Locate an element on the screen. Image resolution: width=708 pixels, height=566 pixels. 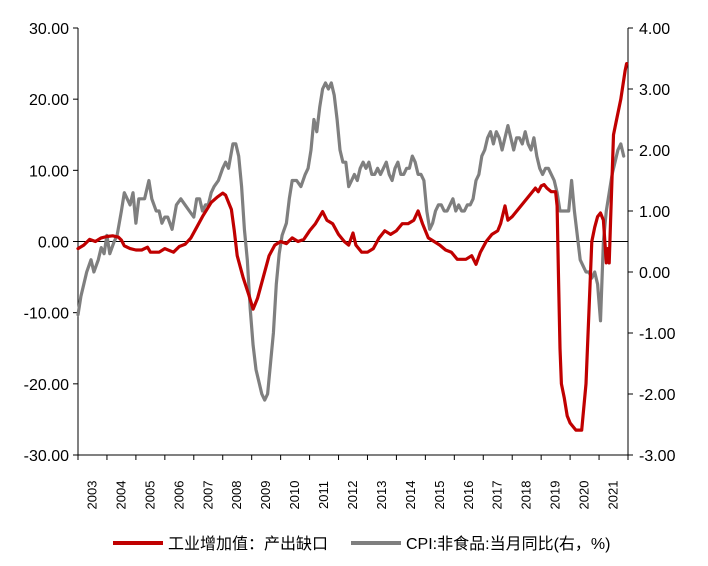
x-tick-label: 2003 is located at coordinates (91, 495).